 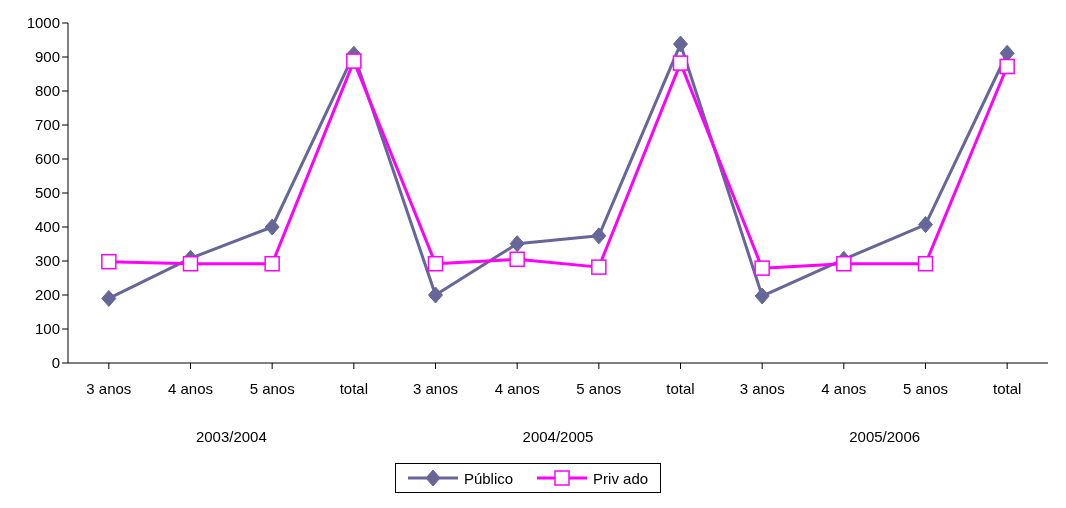 I want to click on legend-label: Público, so click(x=488, y=478).